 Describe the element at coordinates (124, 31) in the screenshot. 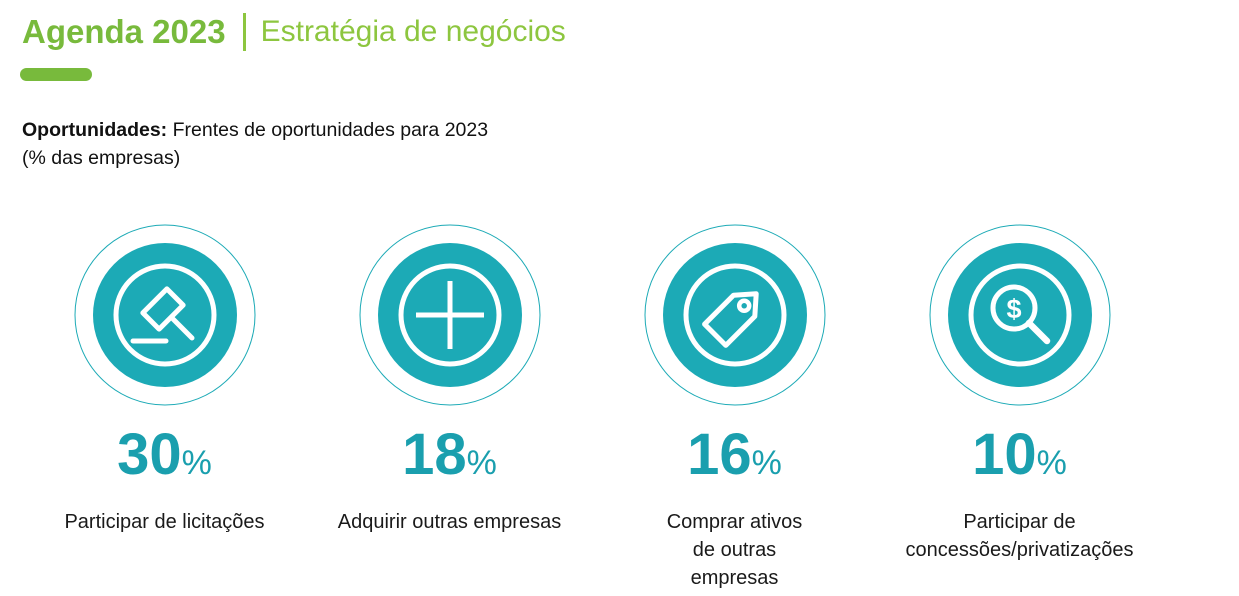

I see `title-main: Agenda 2023` at that location.